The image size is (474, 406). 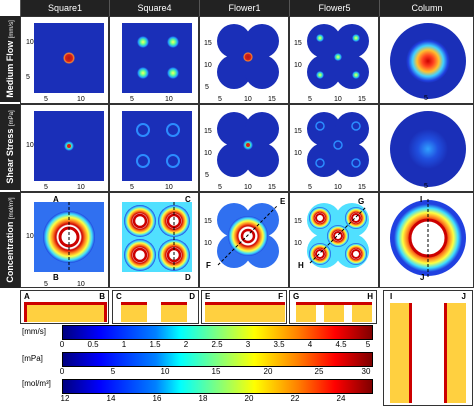 I want to click on plot-shear-square1: 10 5 10, so click(x=64, y=148).